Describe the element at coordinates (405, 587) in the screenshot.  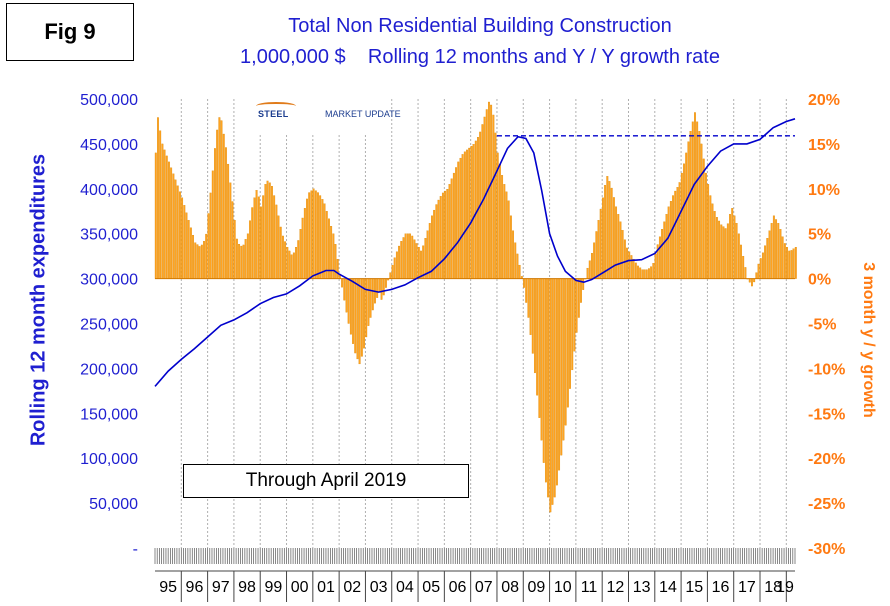
I see `year-label: 04` at that location.